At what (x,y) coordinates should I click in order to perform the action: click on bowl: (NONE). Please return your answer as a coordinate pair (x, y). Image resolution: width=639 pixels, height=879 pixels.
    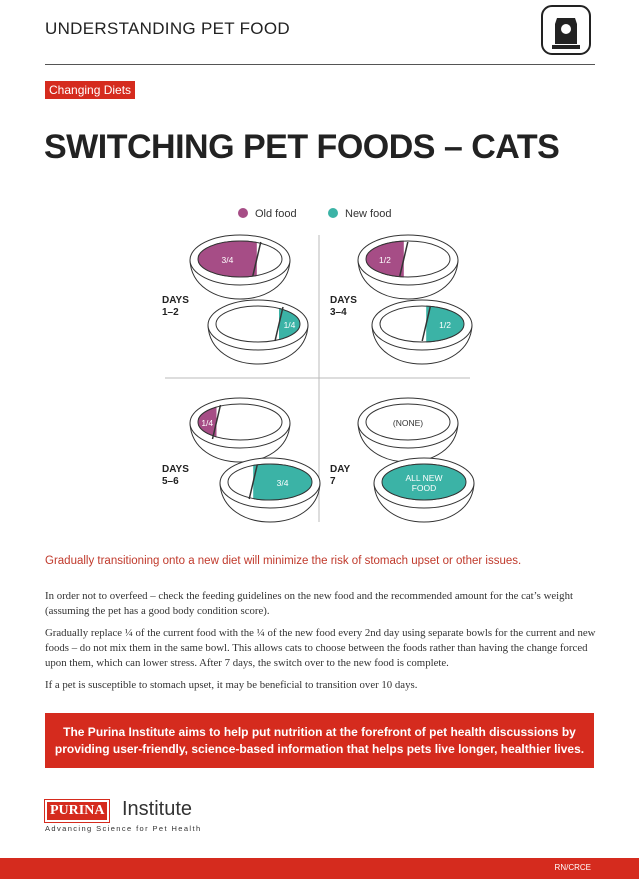
    Looking at the image, I should click on (408, 430).